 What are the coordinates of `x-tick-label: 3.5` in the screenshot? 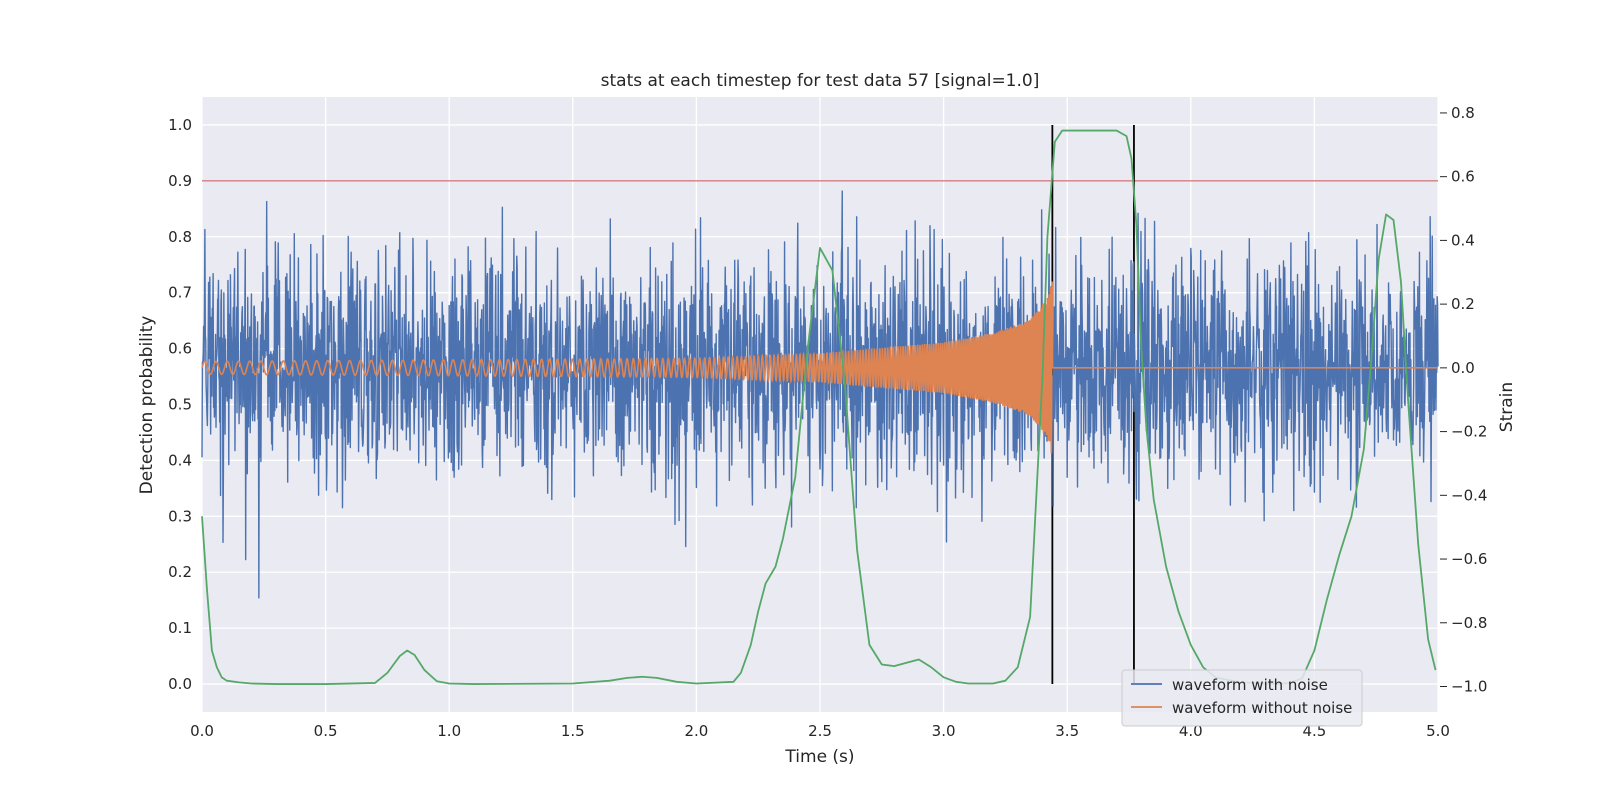 It's located at (1067, 731).